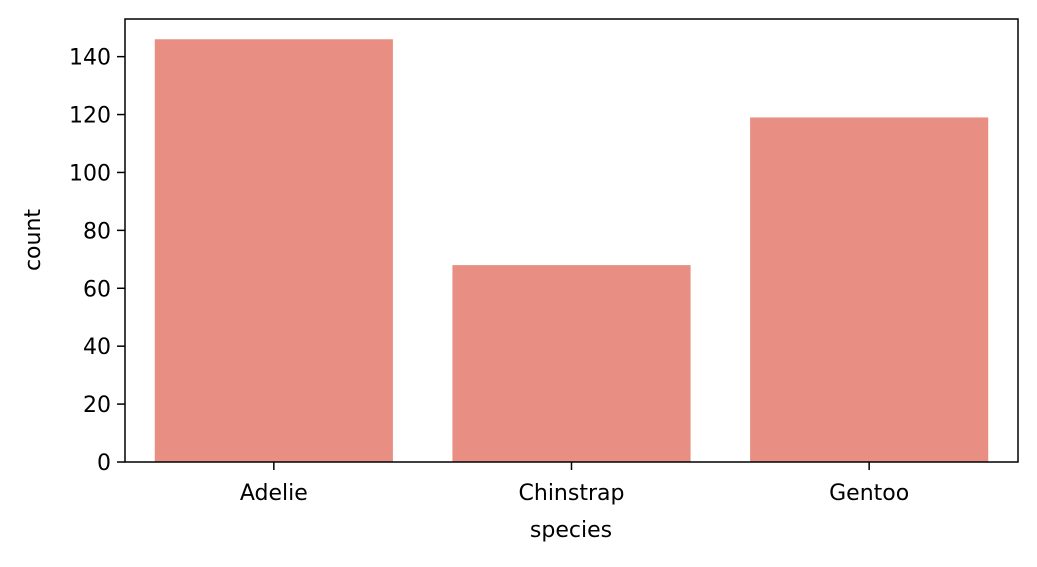 This screenshot has height=567, width=1037. I want to click on bar-chinstrap, so click(571, 363).